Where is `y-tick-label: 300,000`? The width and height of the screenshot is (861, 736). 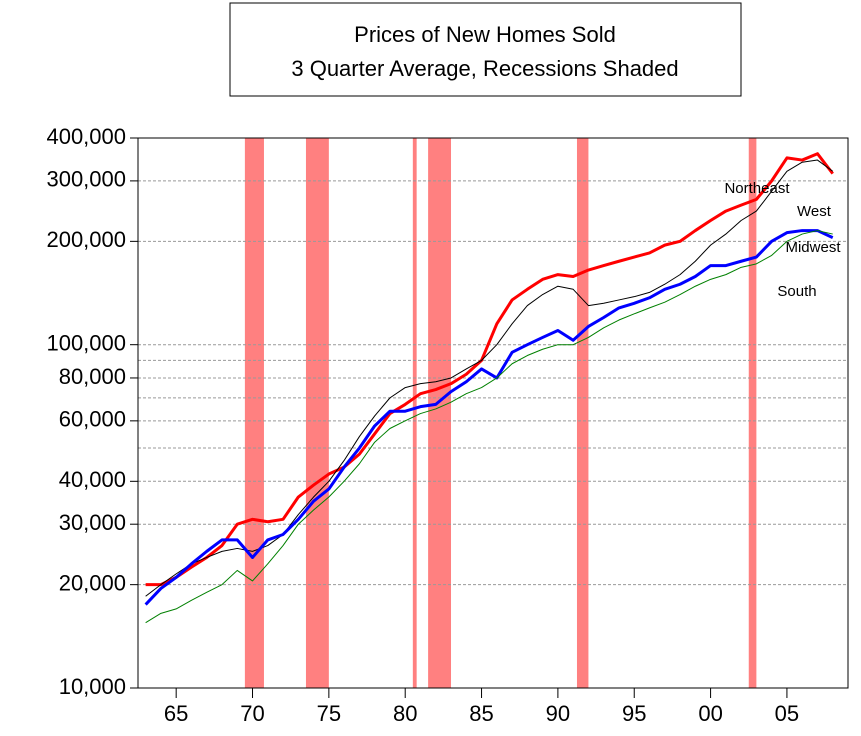
y-tick-label: 300,000 is located at coordinates (86, 179).